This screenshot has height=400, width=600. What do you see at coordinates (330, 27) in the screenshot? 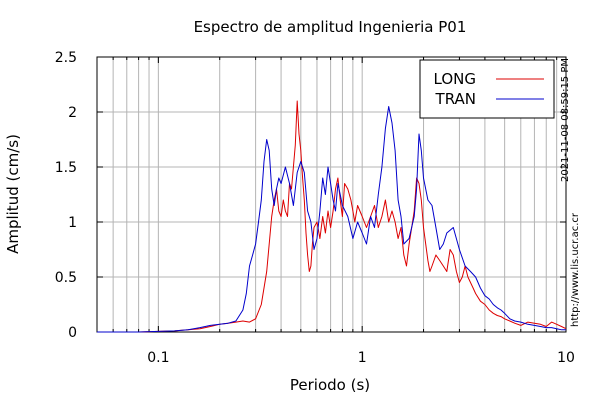
I see `chart-title: Espectro de amplitud Ingenieria P01` at bounding box center [330, 27].